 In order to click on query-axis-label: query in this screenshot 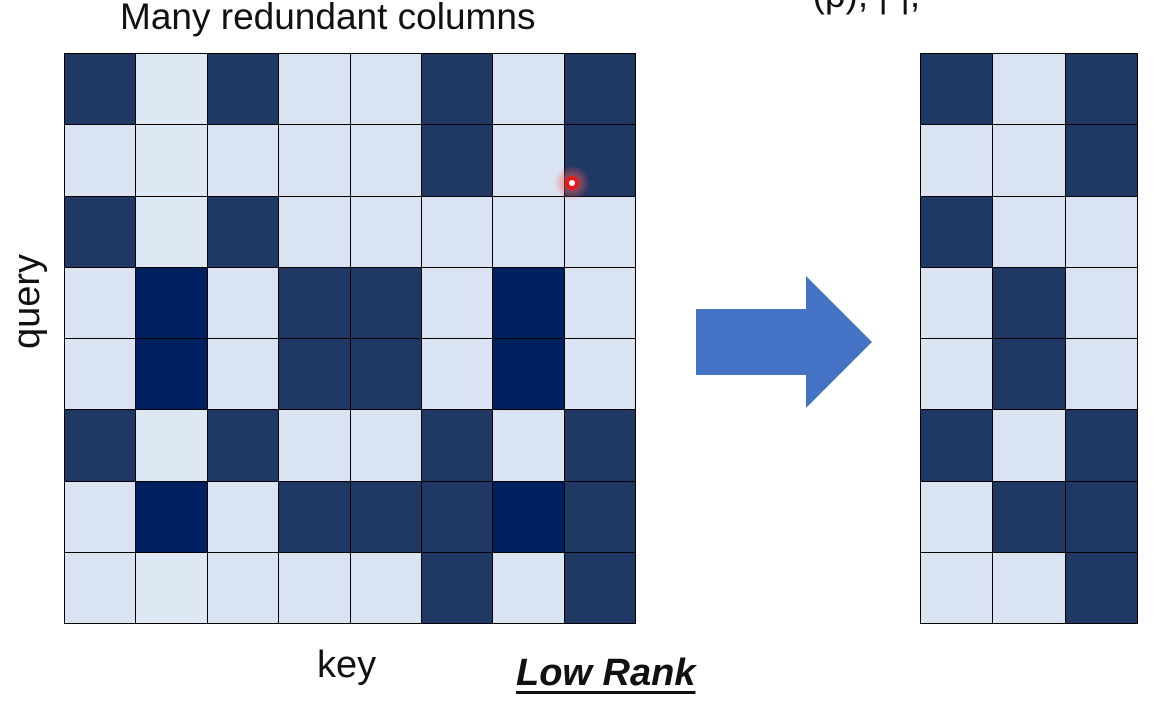, I will do `click(27, 301)`.